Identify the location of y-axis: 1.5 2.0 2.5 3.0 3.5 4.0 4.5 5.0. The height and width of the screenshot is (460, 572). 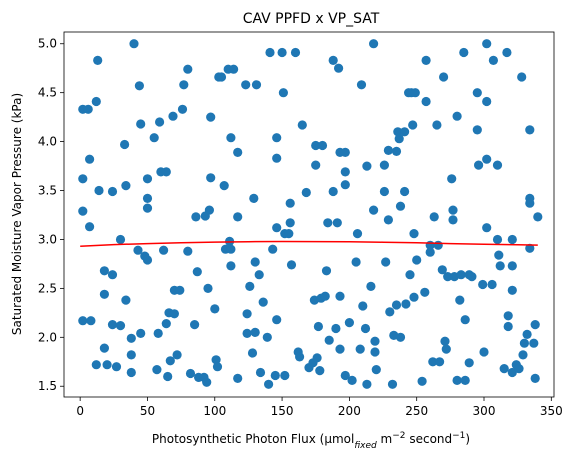
(51, 215).